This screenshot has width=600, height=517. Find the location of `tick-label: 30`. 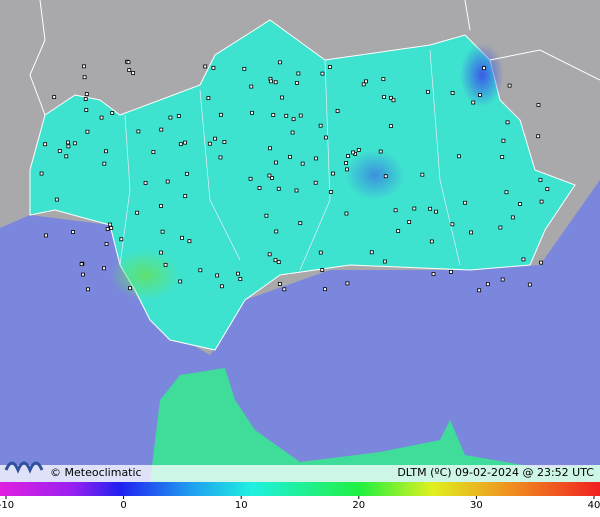

tick-label: 30 is located at coordinates (476, 505).